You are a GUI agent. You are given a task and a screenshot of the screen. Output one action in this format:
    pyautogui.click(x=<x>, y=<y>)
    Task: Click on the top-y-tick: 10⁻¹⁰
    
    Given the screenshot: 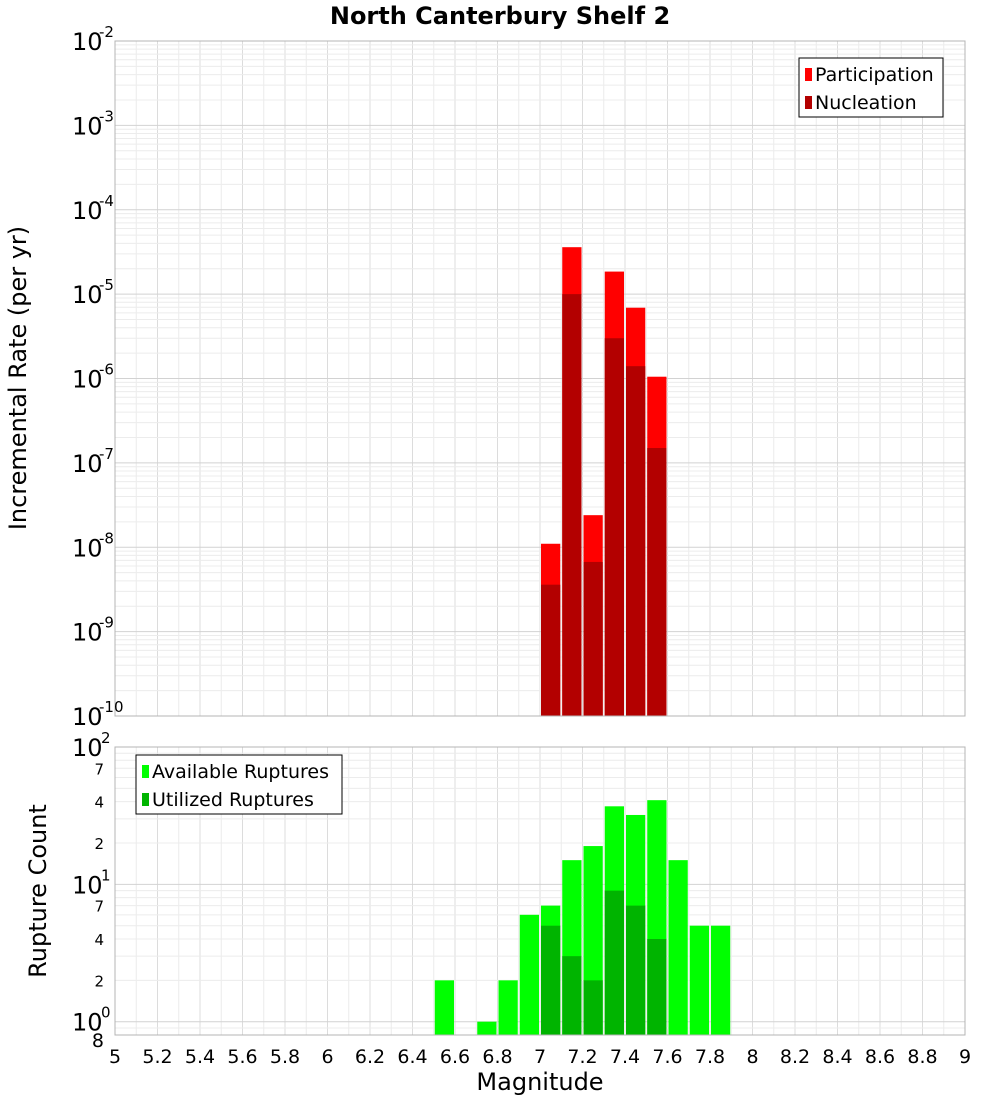 What is the action you would take?
    pyautogui.click(x=98, y=714)
    